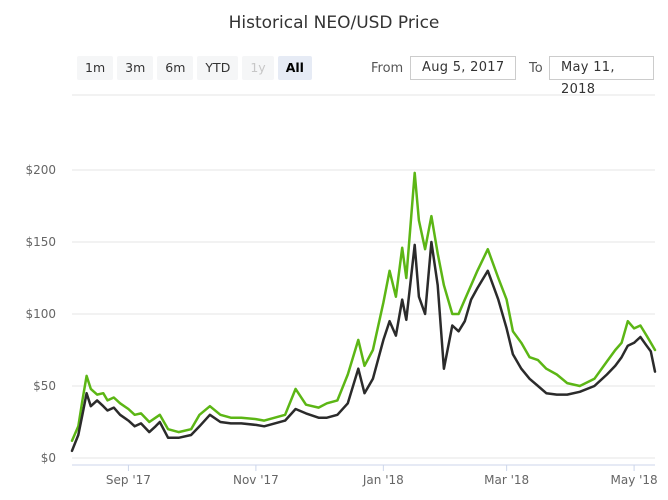  I want to click on range-button-1m: 1m, so click(95, 68).